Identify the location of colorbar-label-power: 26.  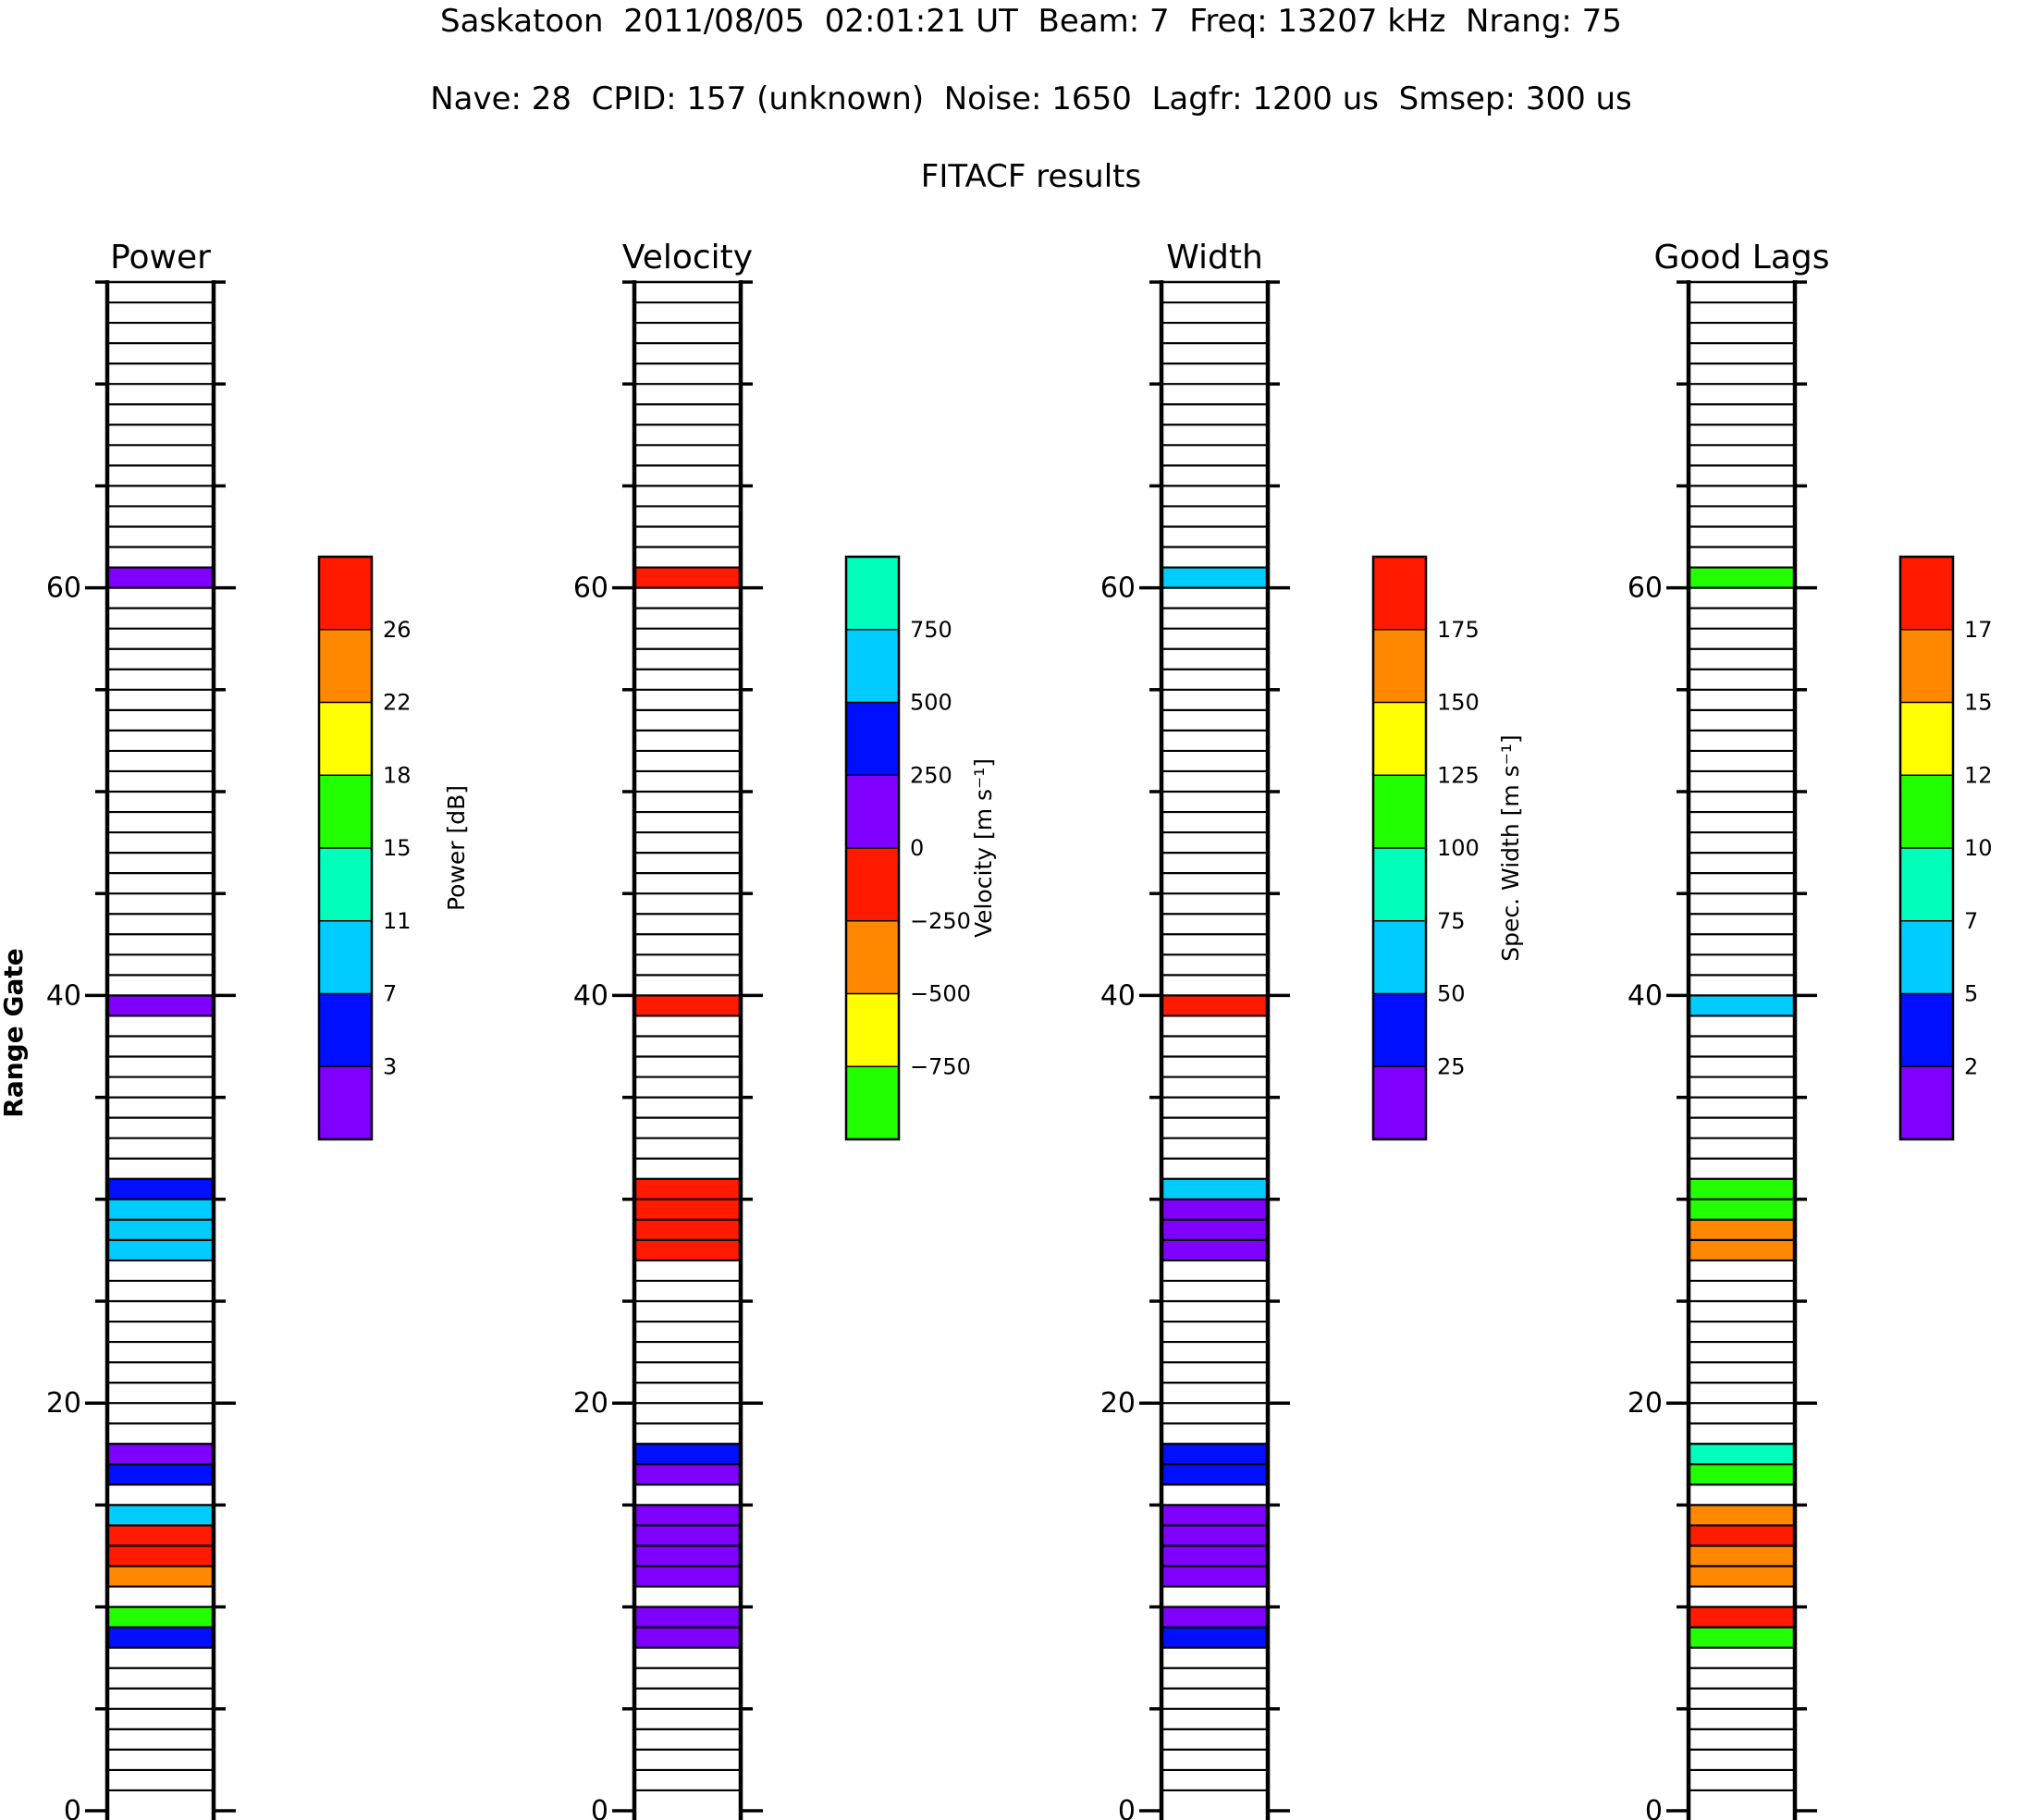
(397, 630).